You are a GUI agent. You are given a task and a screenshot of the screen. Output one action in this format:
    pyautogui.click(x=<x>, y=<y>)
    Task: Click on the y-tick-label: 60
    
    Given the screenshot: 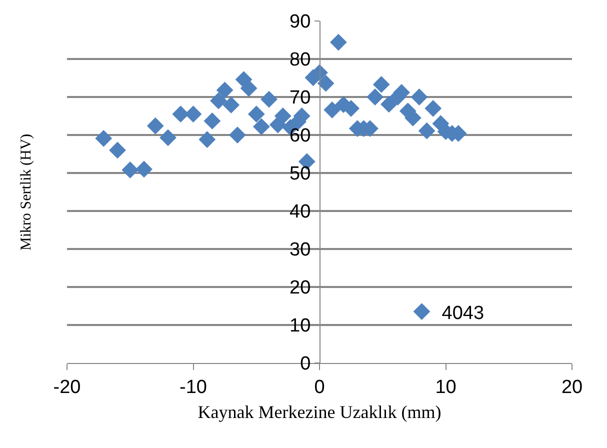 What is the action you would take?
    pyautogui.click(x=300, y=136)
    